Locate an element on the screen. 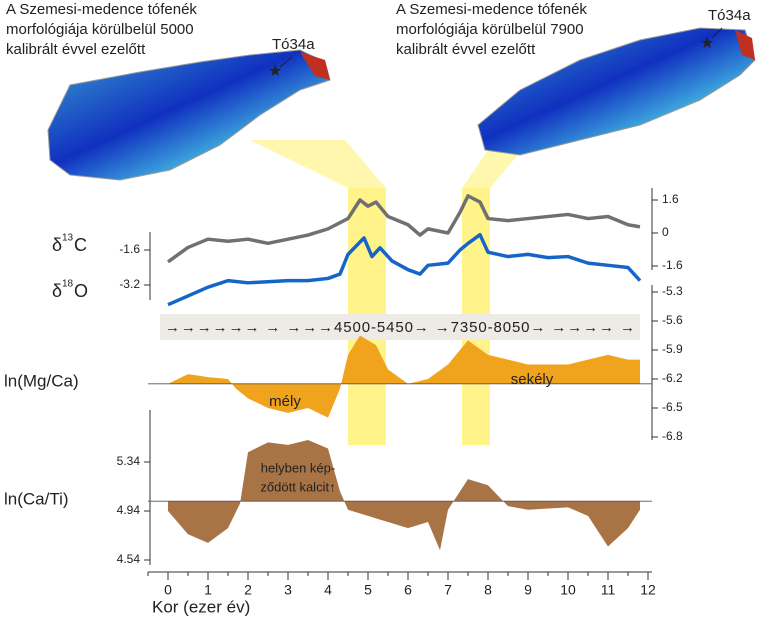  y-tick-label: 1.6 is located at coordinates (670, 199).